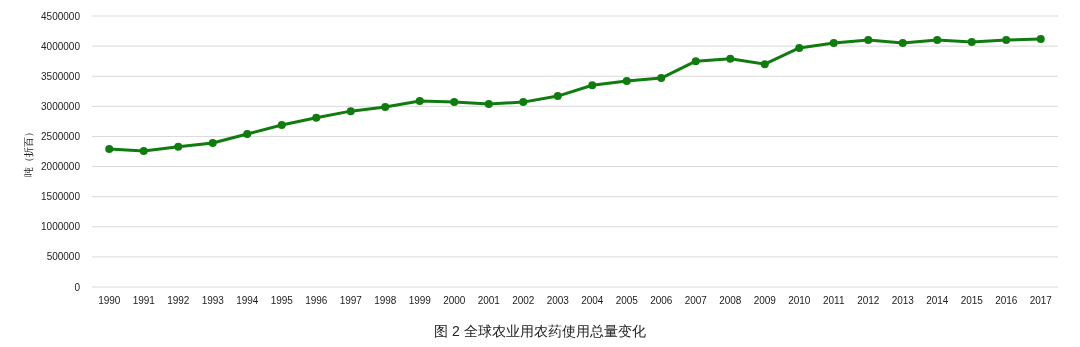 The height and width of the screenshot is (347, 1080). I want to click on y-tick-label: 500000, so click(63, 257).